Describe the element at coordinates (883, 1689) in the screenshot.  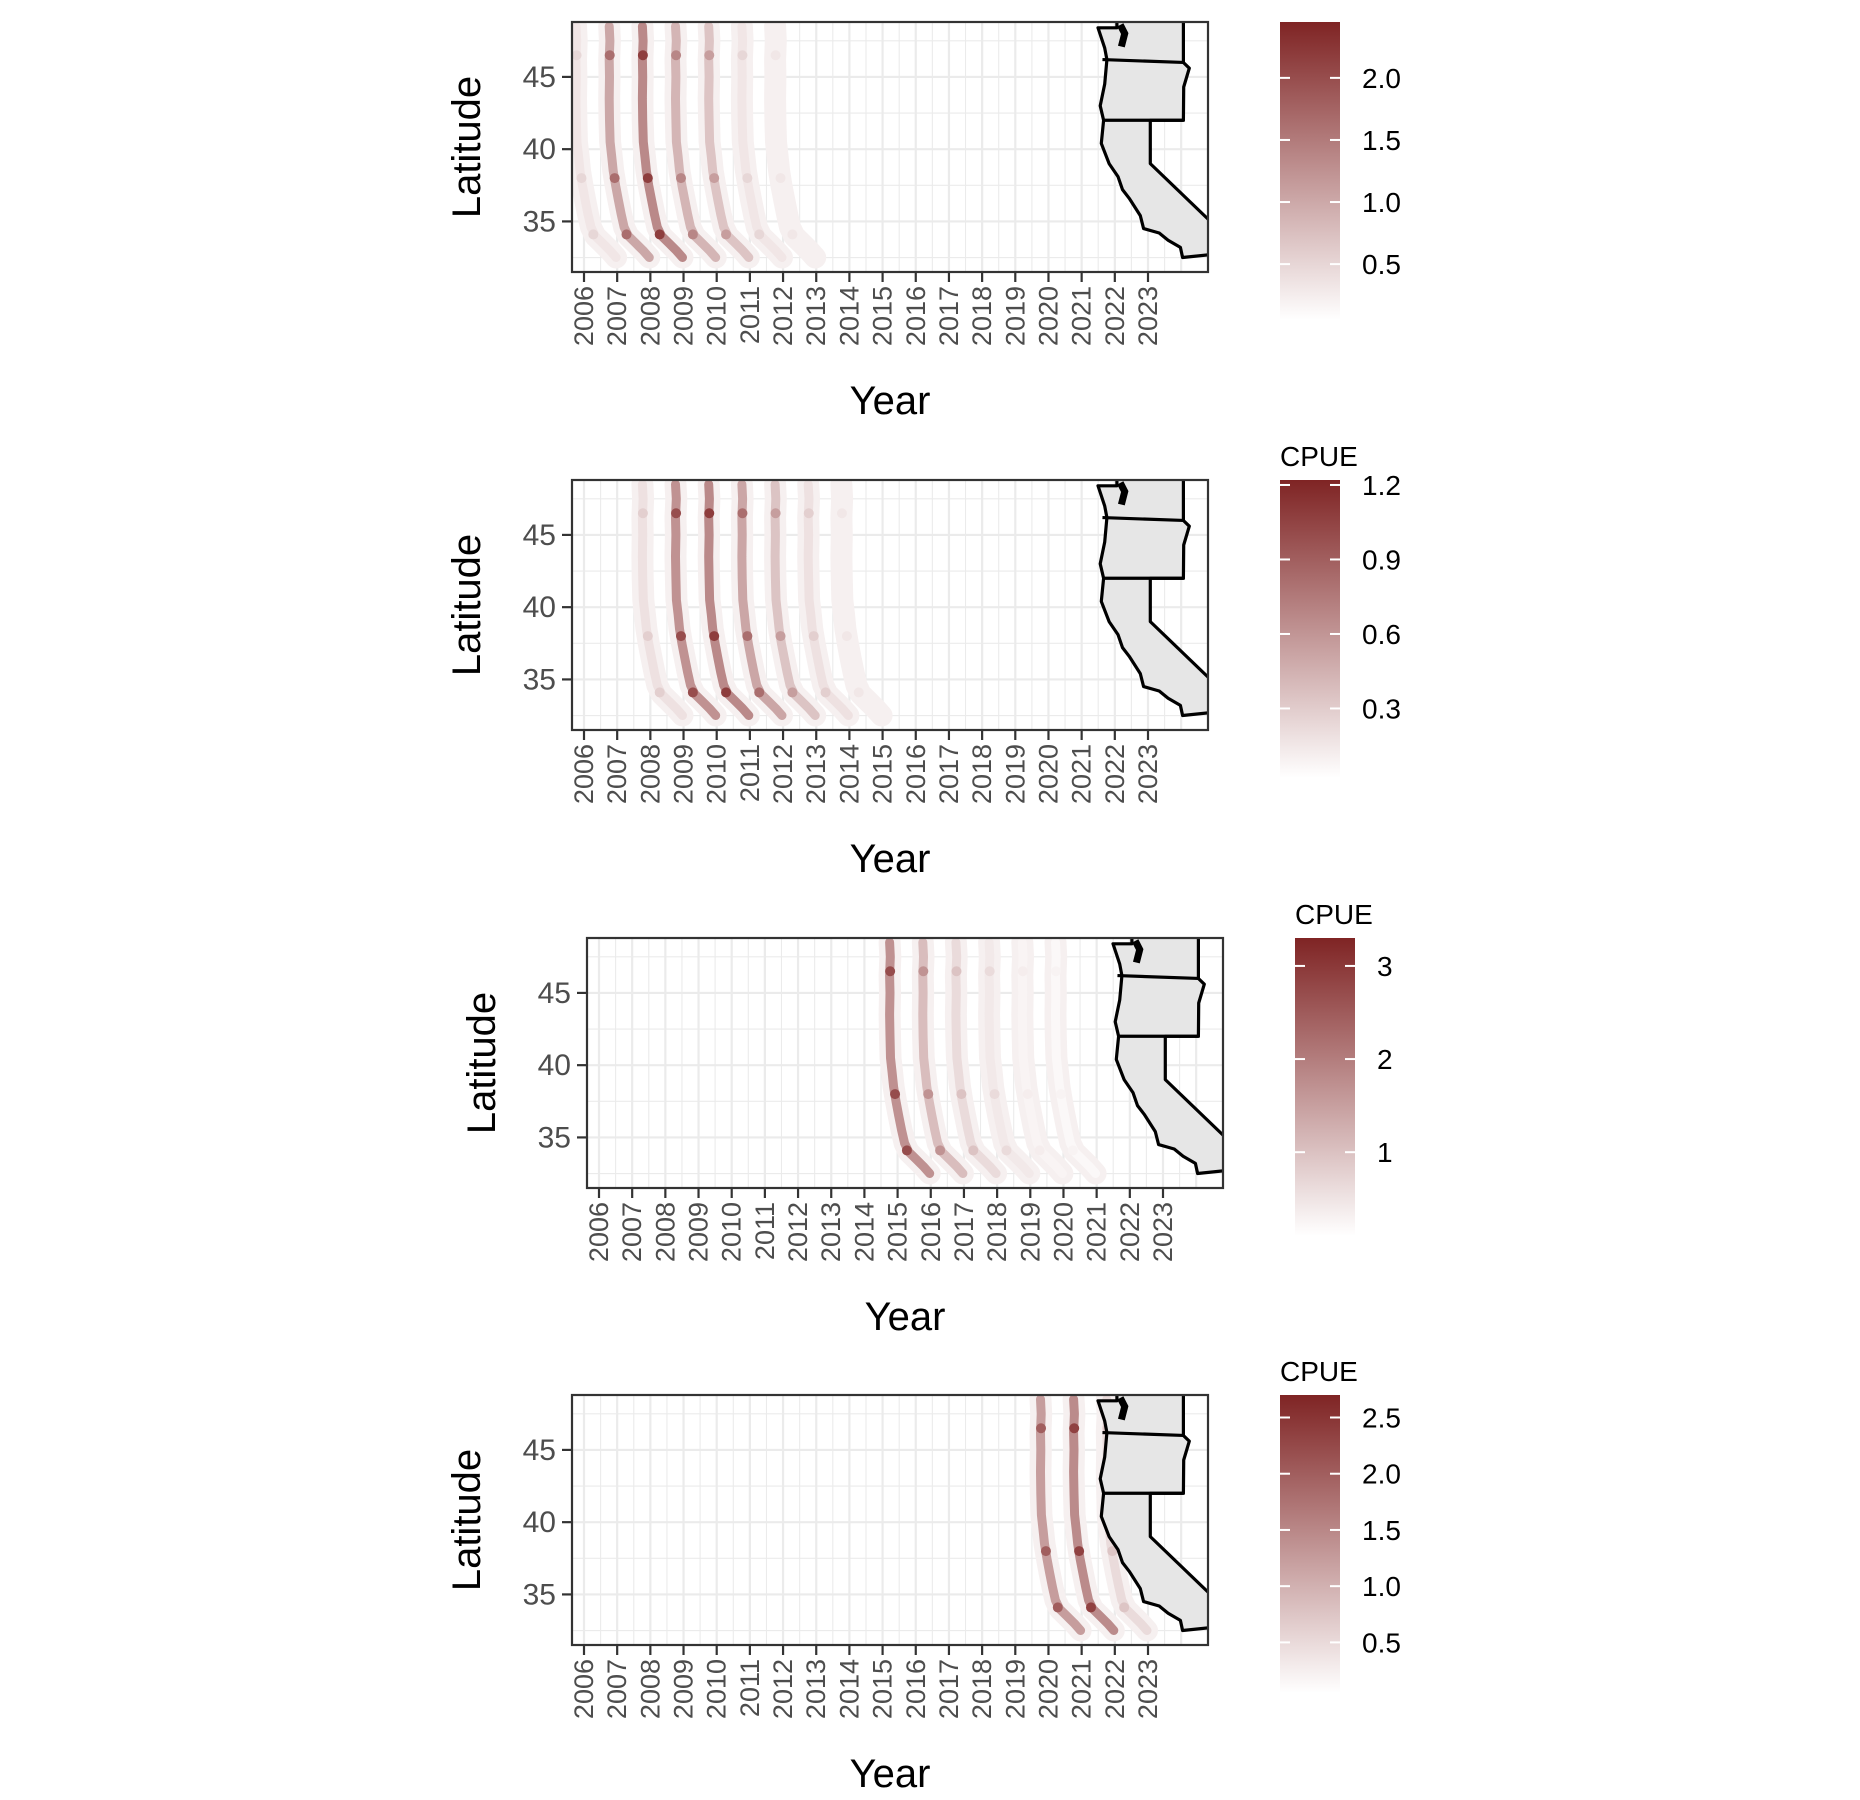
I see `x-tick-label: 2015` at that location.